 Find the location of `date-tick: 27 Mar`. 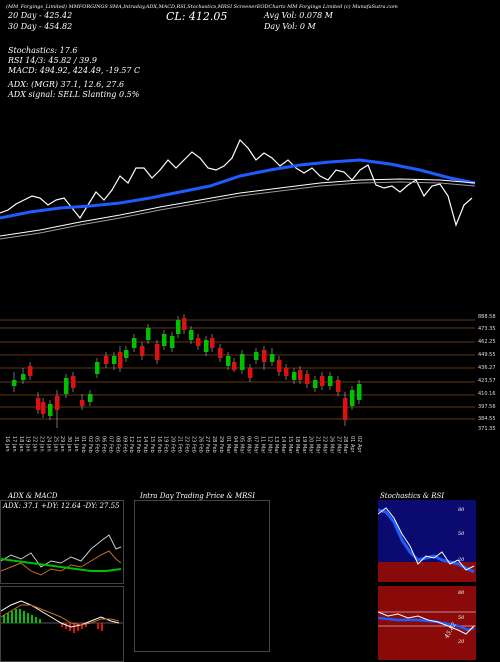

date-tick: 27 Mar is located at coordinates (338, 445).